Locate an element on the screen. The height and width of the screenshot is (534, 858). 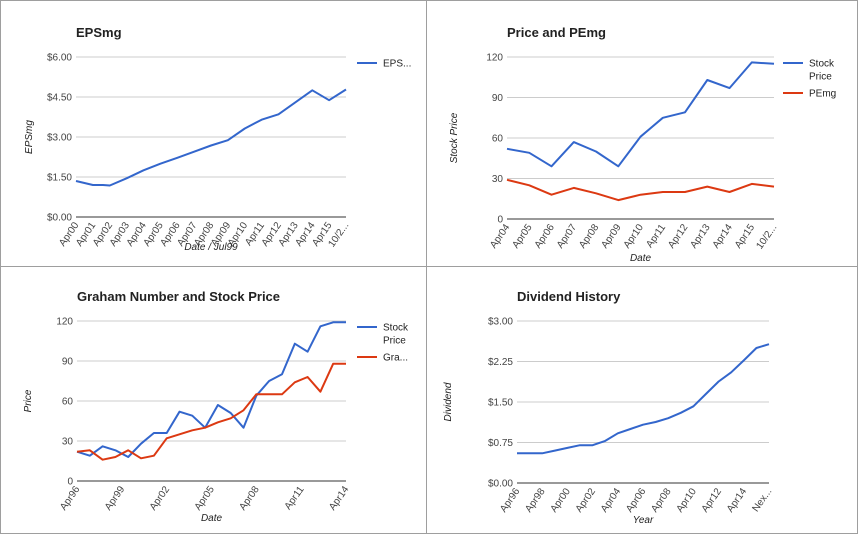
x-axis-title: Date / Jul99 is located at coordinates (211, 247).